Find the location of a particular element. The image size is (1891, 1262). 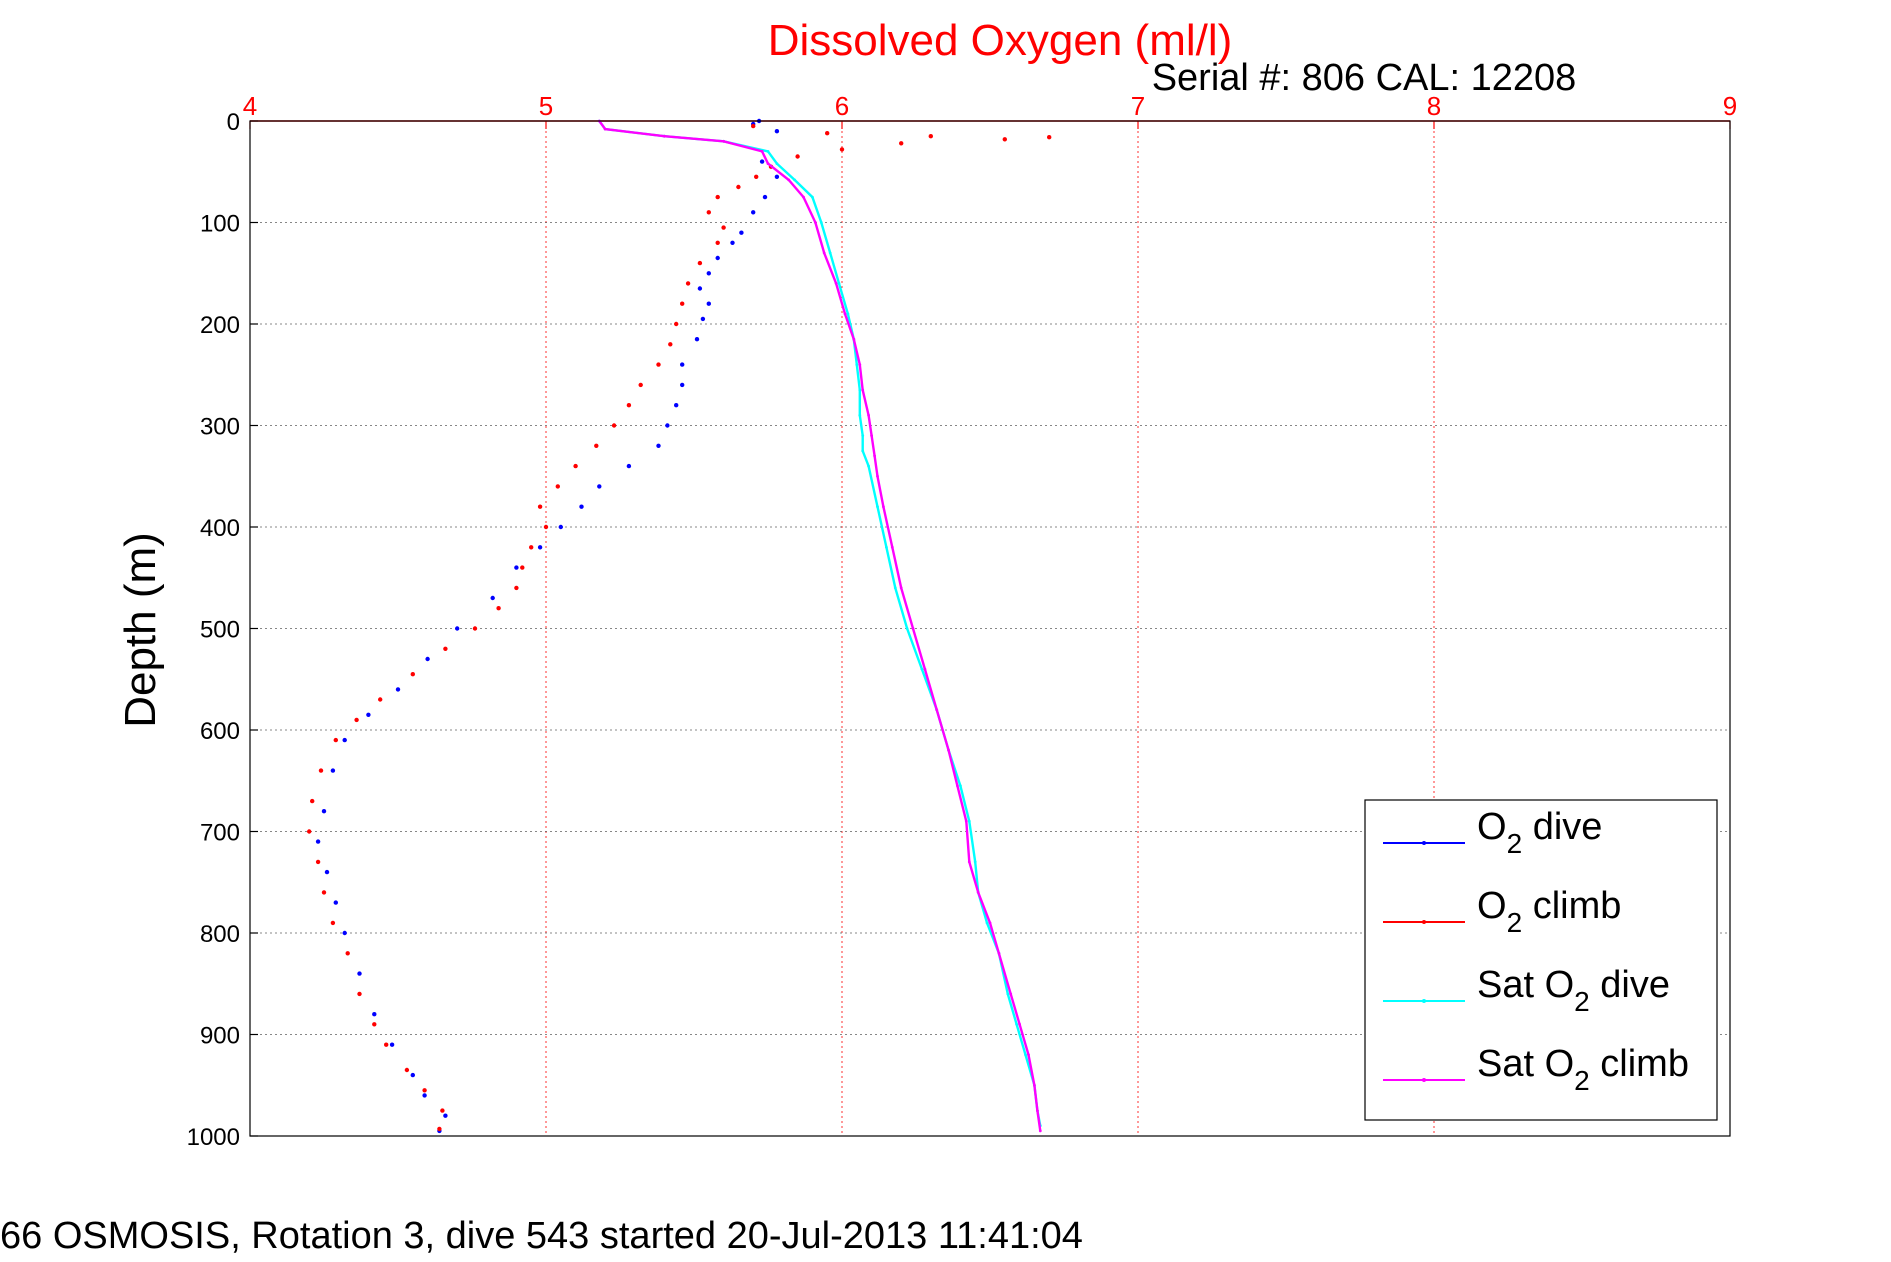

legend-label-o2_dive: O2 dive is located at coordinates (1539, 832).